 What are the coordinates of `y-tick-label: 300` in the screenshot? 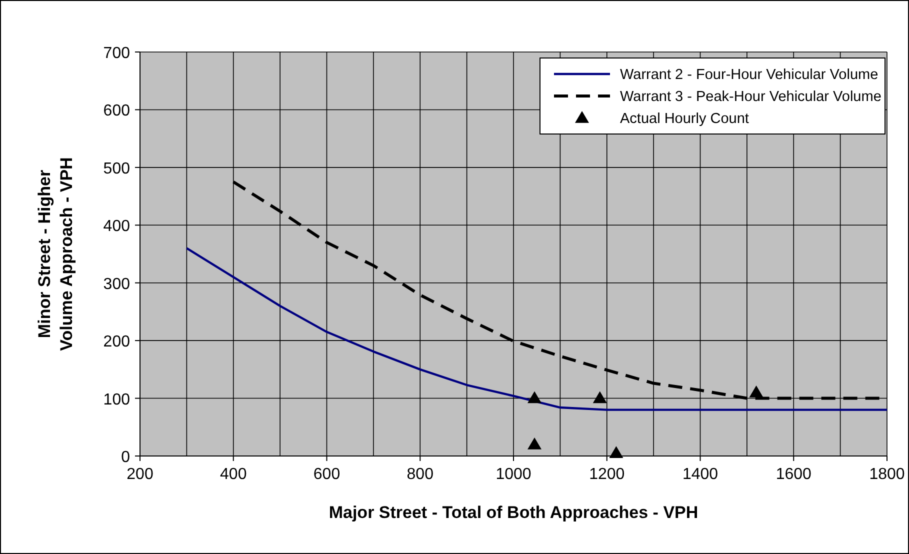 It's located at (116, 284).